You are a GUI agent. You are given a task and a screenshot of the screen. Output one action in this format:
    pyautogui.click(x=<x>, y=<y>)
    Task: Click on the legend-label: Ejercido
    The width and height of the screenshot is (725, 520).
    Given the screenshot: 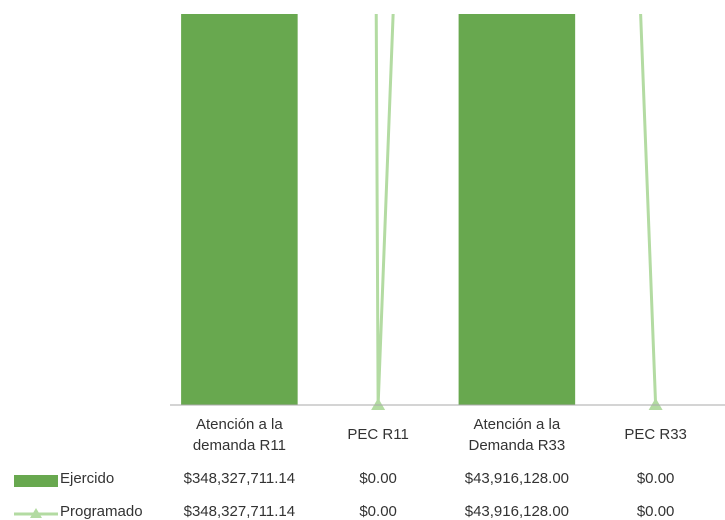 What is the action you would take?
    pyautogui.click(x=87, y=478)
    